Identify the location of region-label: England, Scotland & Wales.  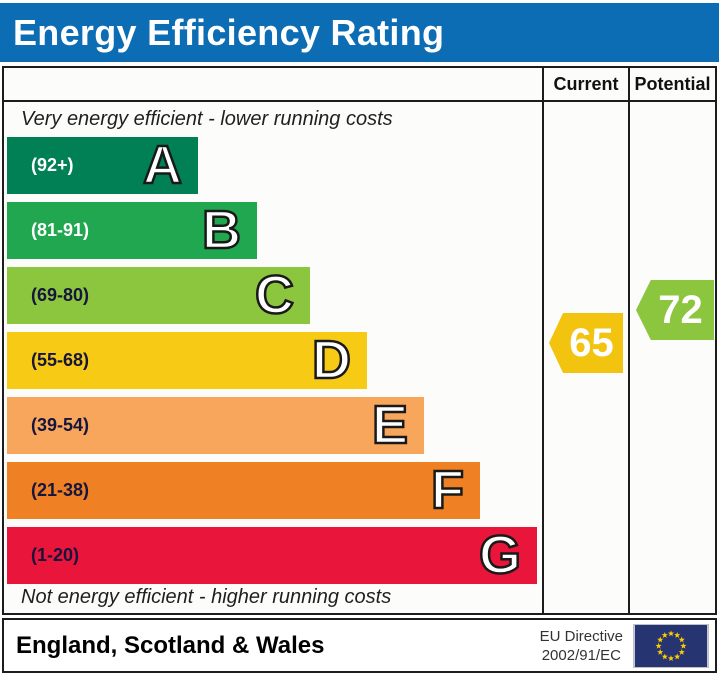
(170, 645).